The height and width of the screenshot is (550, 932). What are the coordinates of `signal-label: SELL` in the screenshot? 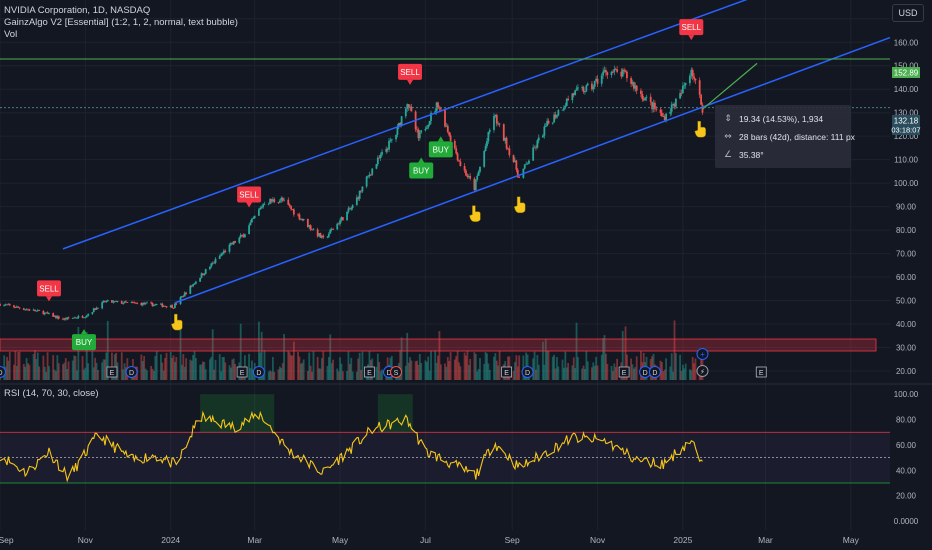 It's located at (249, 195).